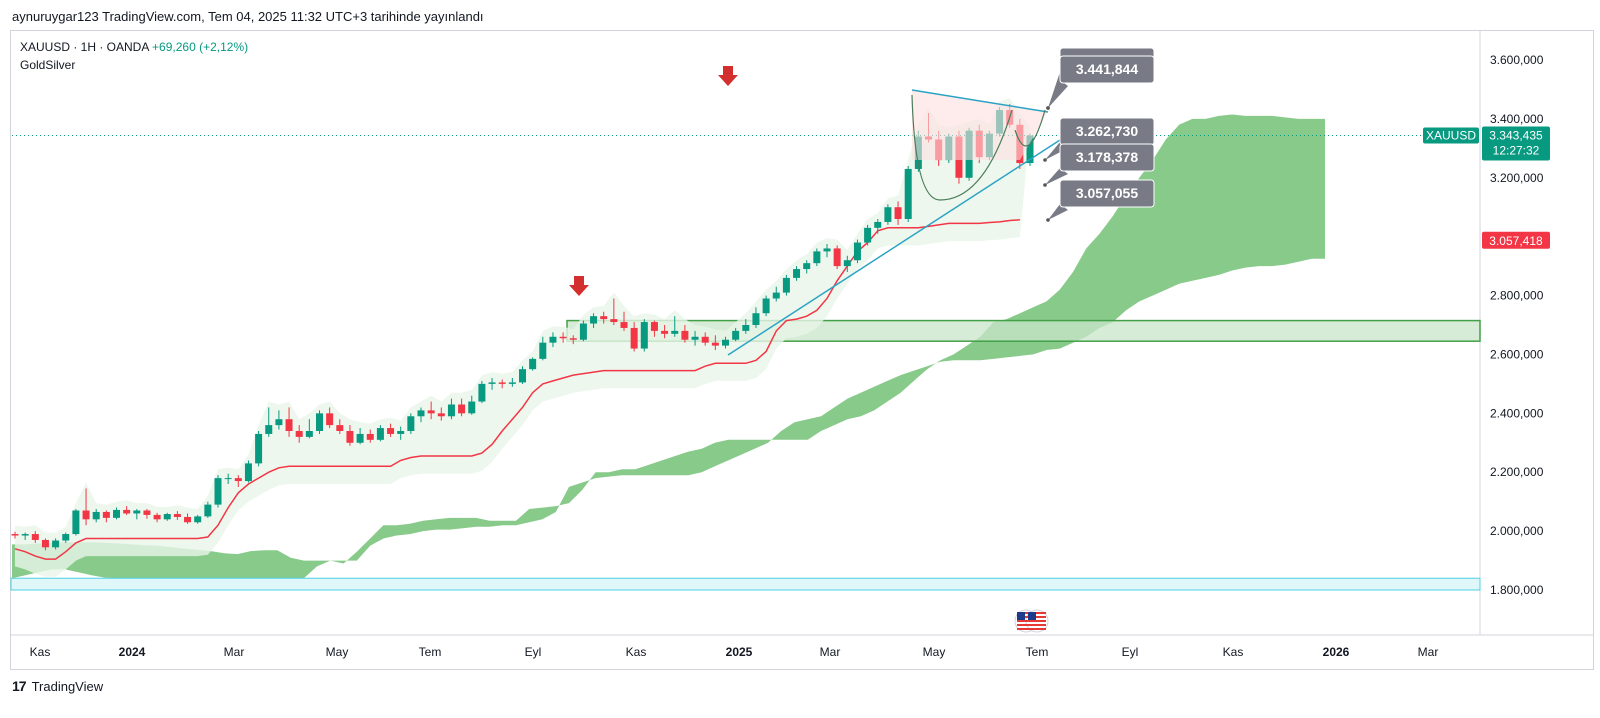 Image resolution: width=1600 pixels, height=718 pixels. I want to click on symbol-legend: XAUUSD · 1H · OANDA +69,260 (+2,12%), so click(134, 47).